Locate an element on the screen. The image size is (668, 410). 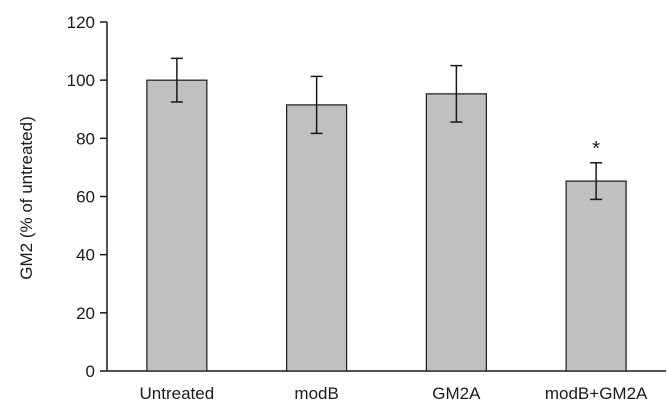
y-tick-label: 40 is located at coordinates (85, 255).